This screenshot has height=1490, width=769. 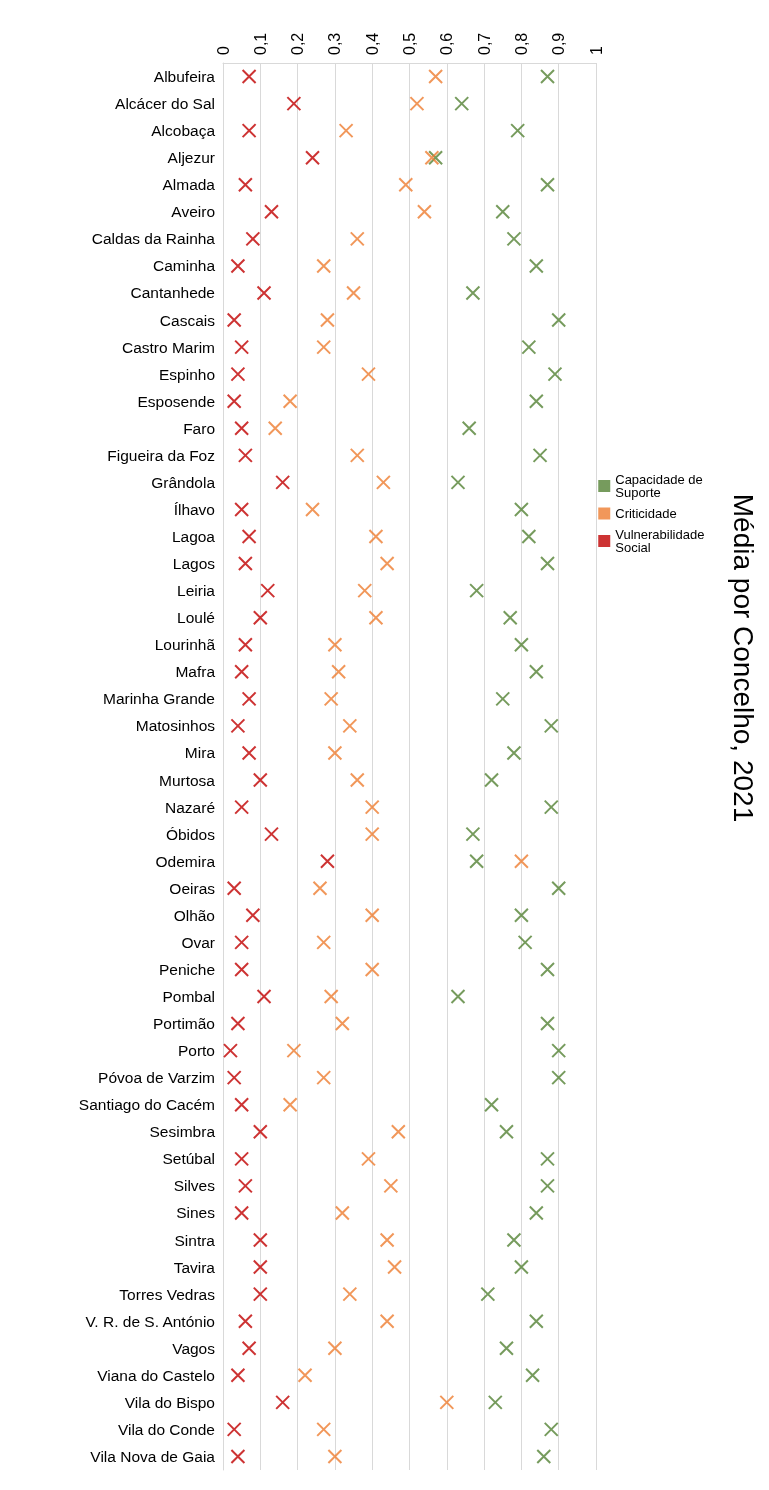 What do you see at coordinates (559, 43) in the screenshot?
I see `x-tick-label: 0,9` at bounding box center [559, 43].